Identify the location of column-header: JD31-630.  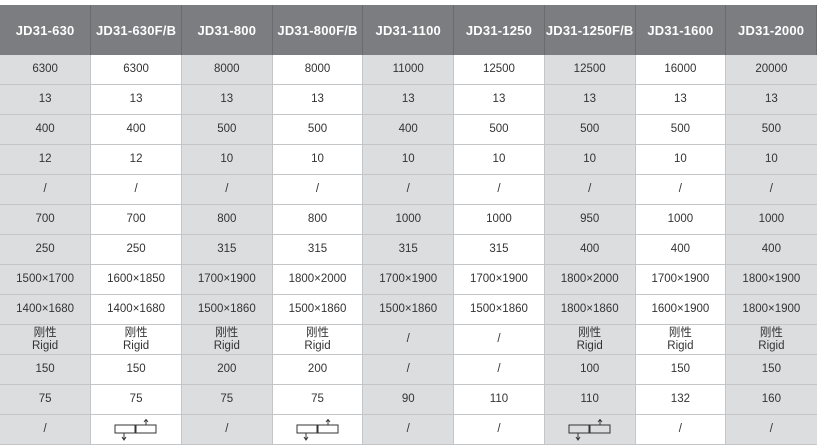
(46, 30).